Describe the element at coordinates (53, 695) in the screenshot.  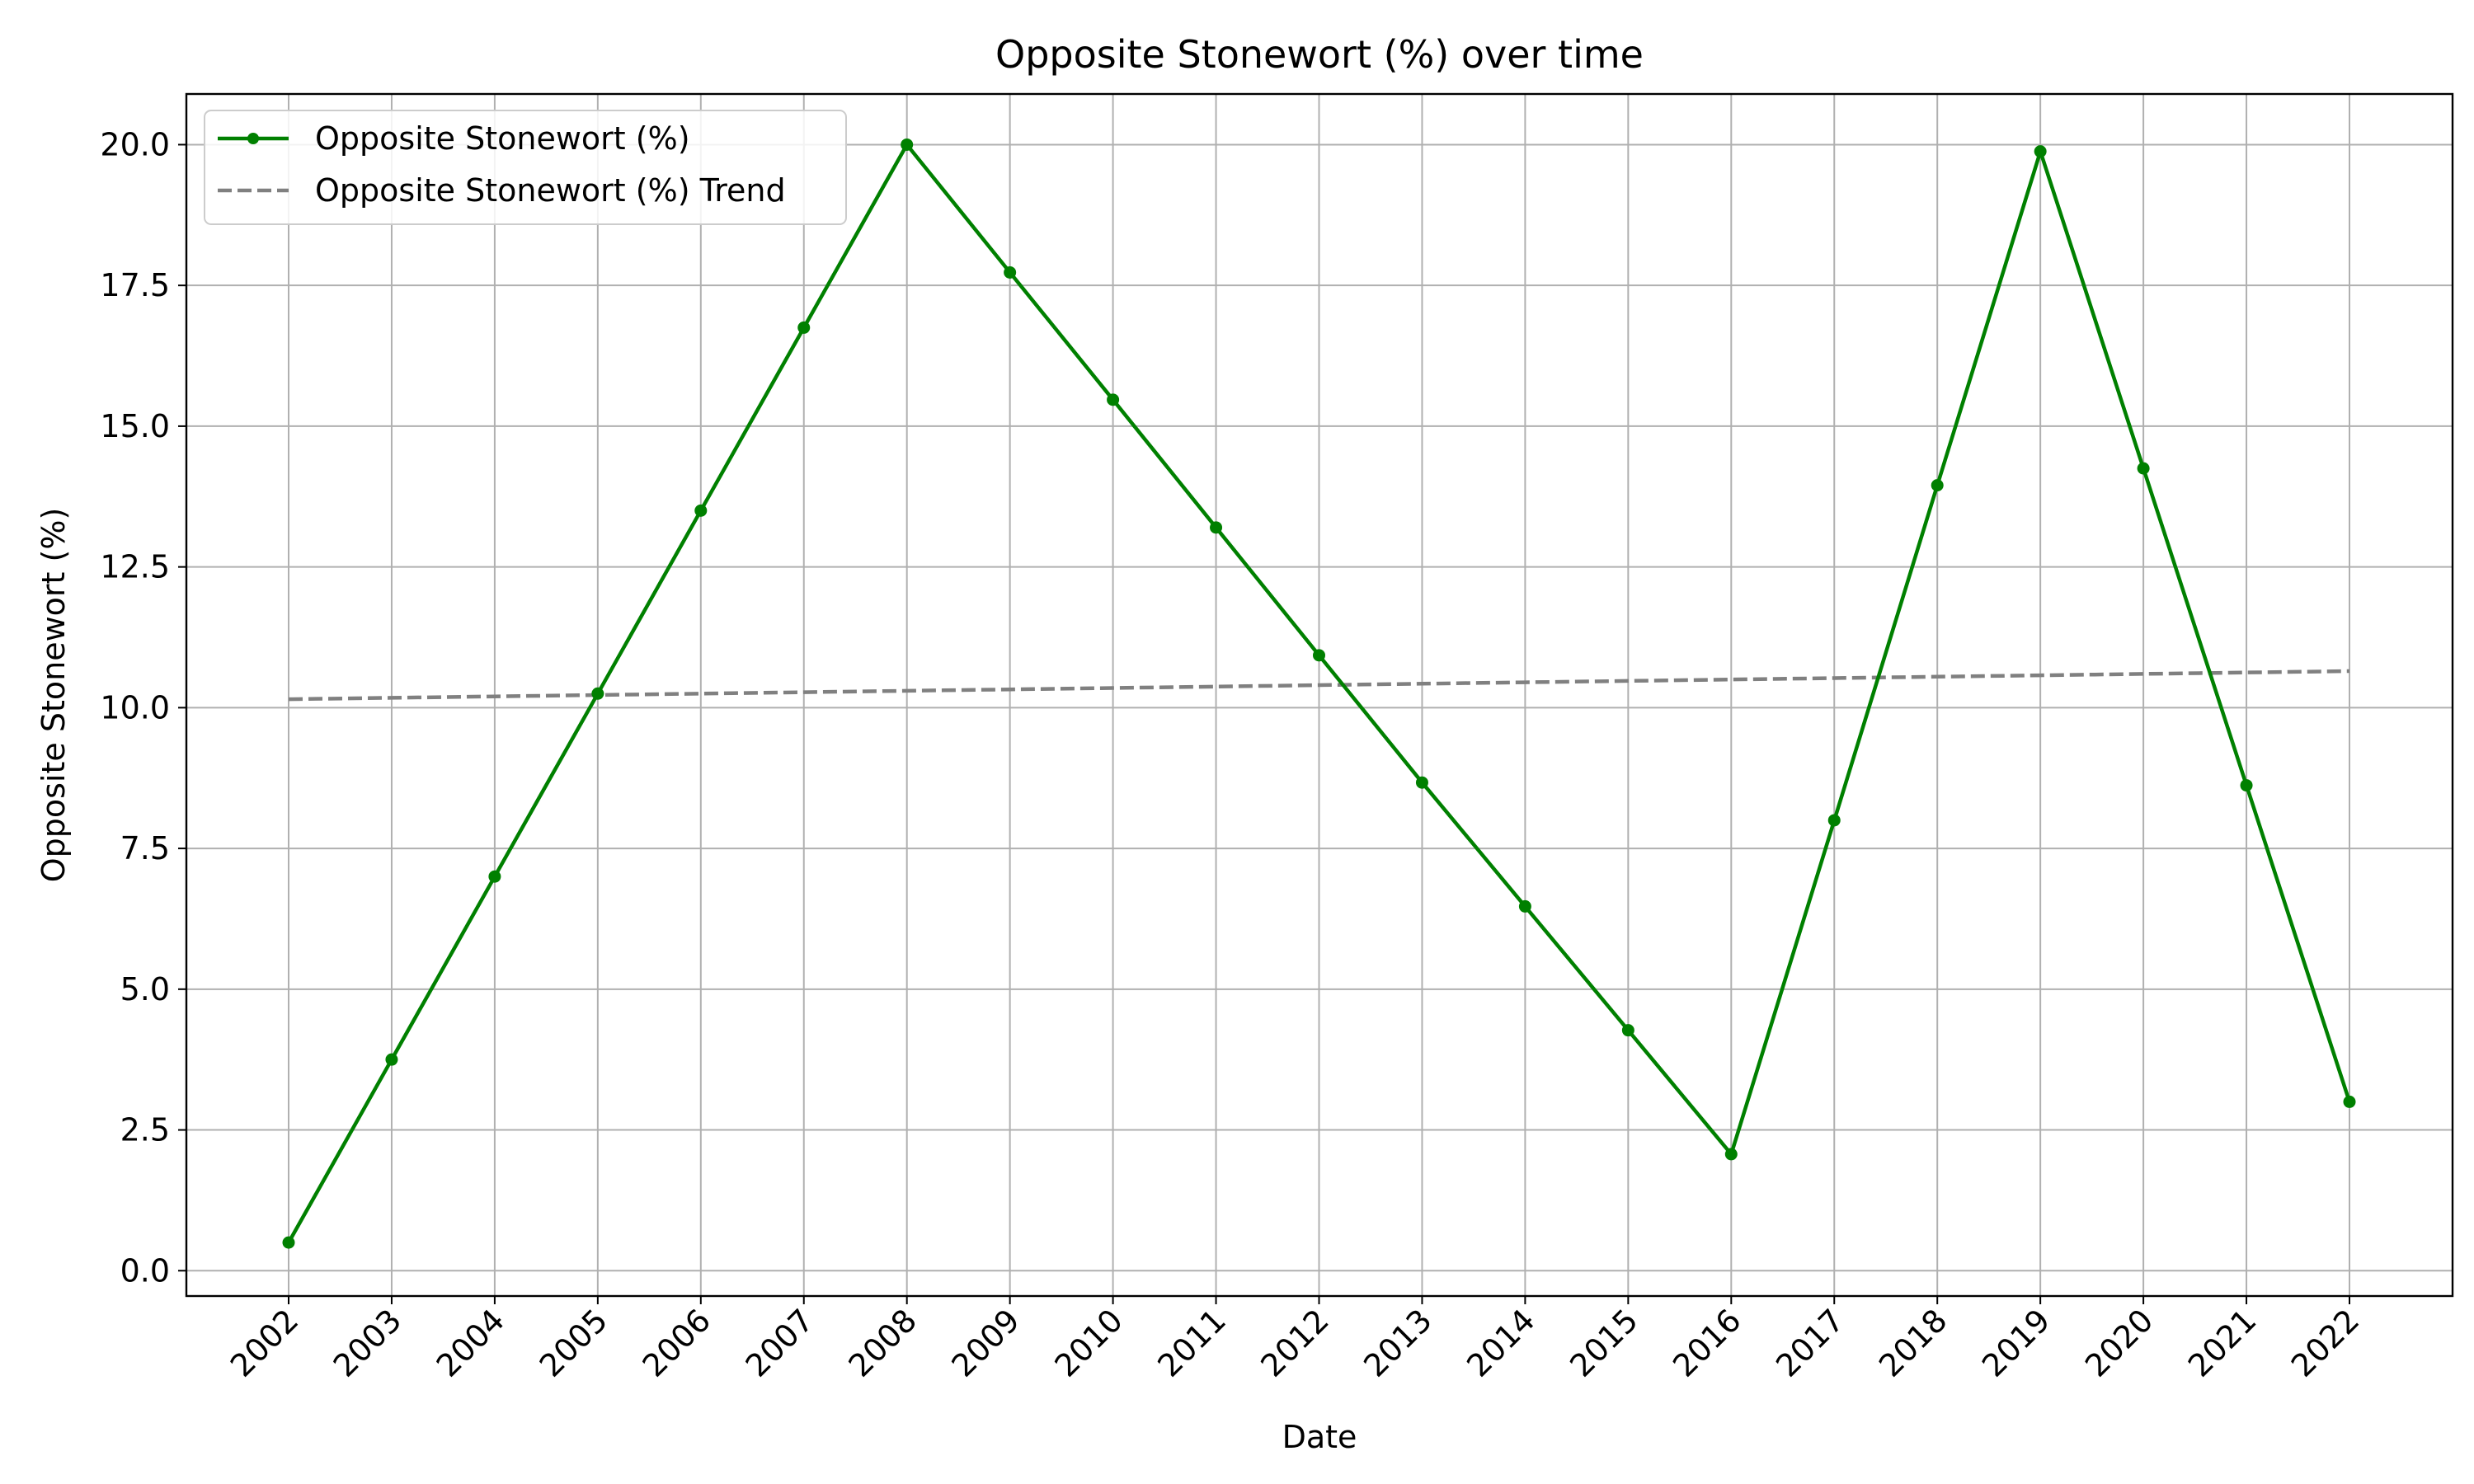
I see `y-axis-label: Opposite Stonewort (%)` at that location.